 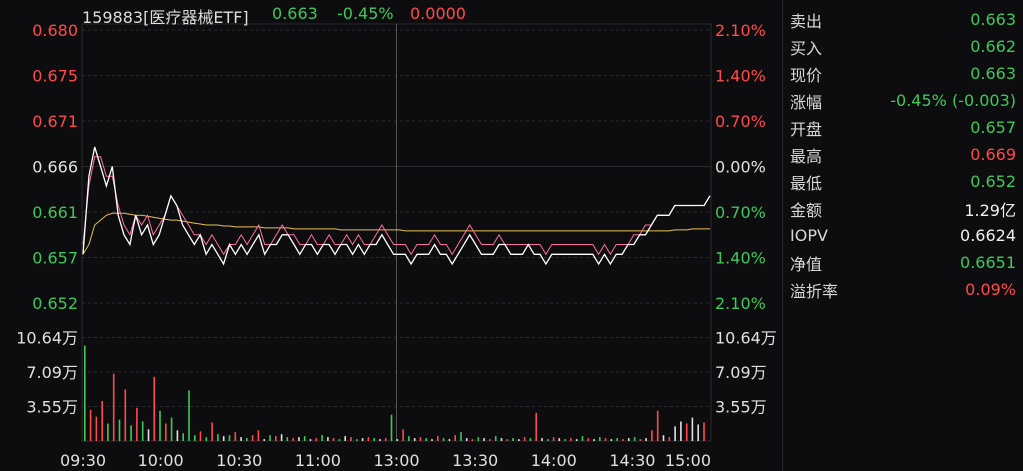 What do you see at coordinates (905, 262) in the screenshot?
I see `quote-row-nav: 净值 0.6651` at bounding box center [905, 262].